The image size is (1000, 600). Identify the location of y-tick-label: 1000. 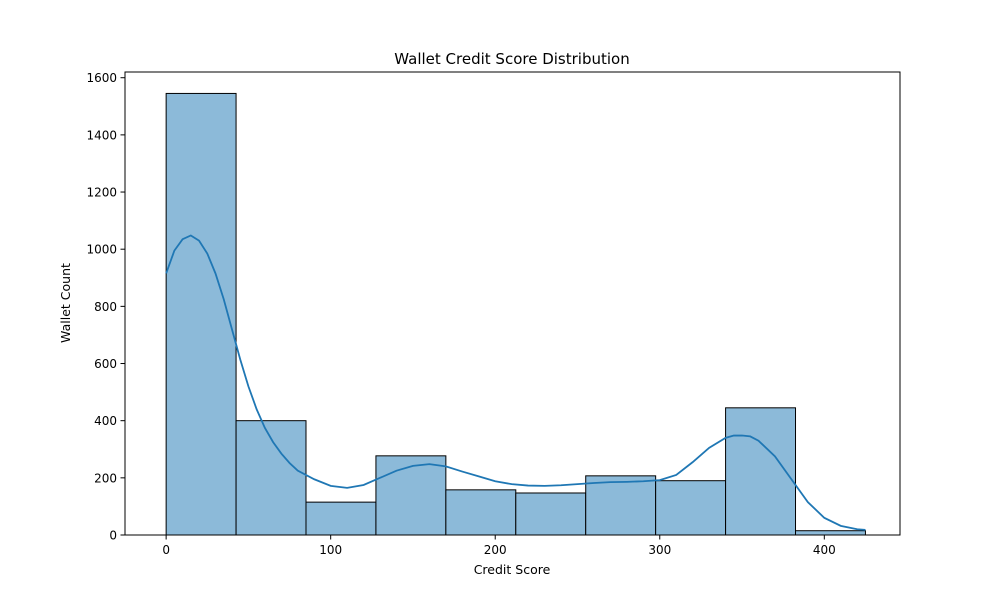
(101, 250).